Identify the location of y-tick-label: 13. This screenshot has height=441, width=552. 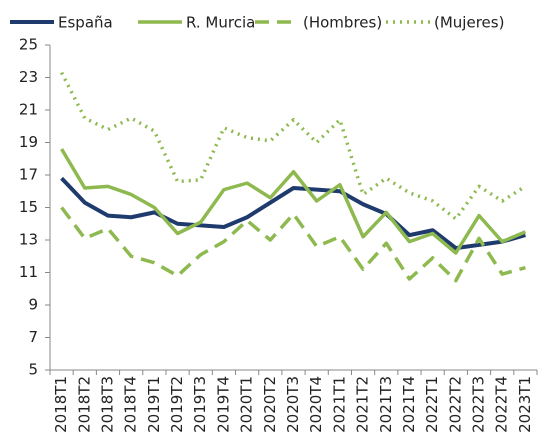
(28, 240).